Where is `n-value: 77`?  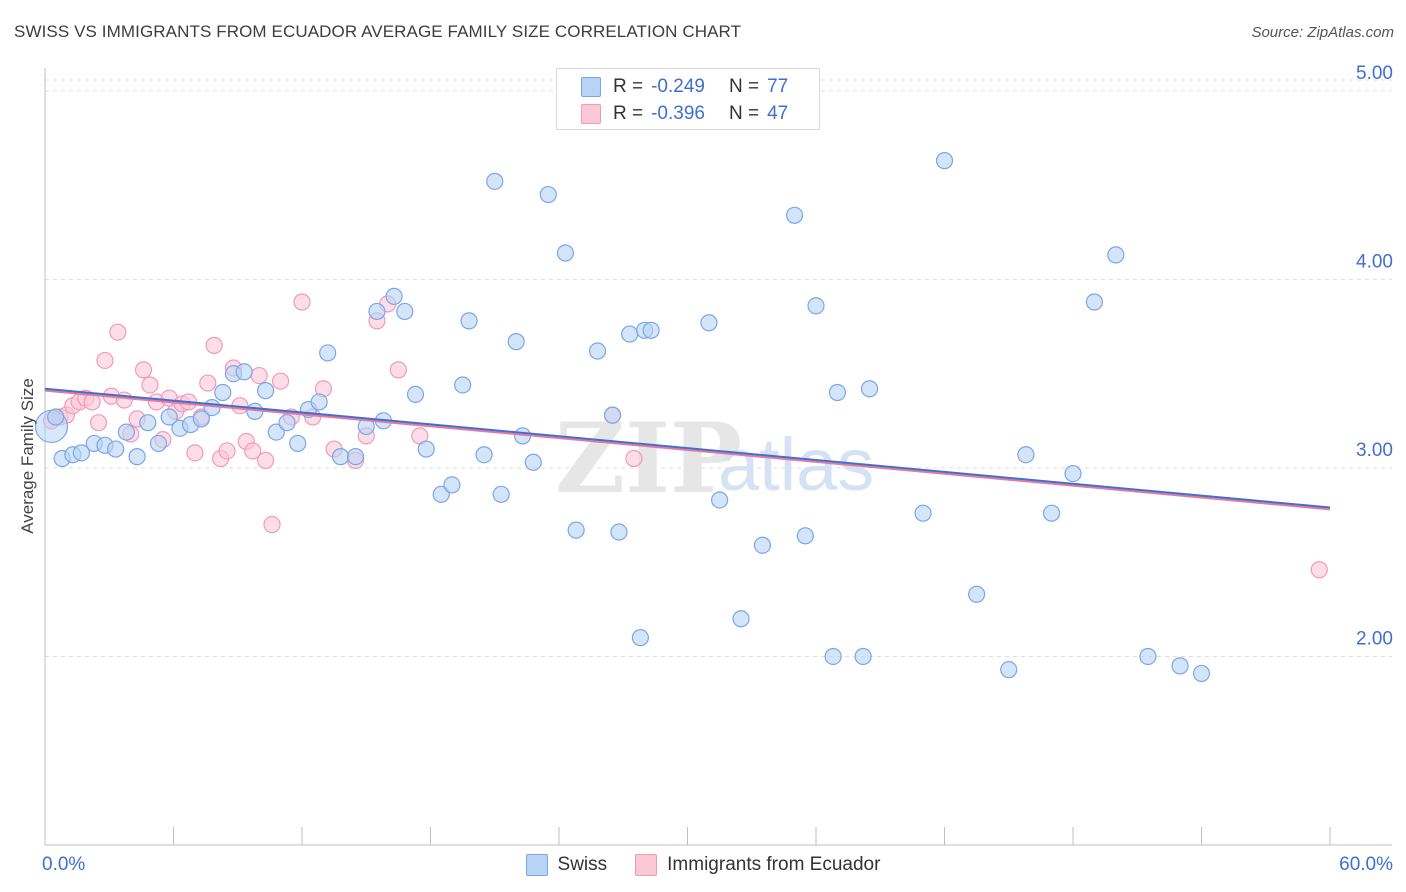
n-value: 77 is located at coordinates (778, 86).